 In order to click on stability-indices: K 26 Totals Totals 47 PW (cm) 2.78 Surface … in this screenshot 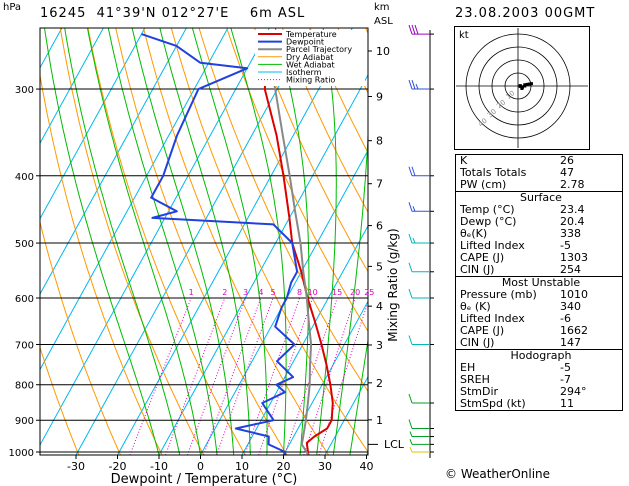, I will do `click(539, 282)`.